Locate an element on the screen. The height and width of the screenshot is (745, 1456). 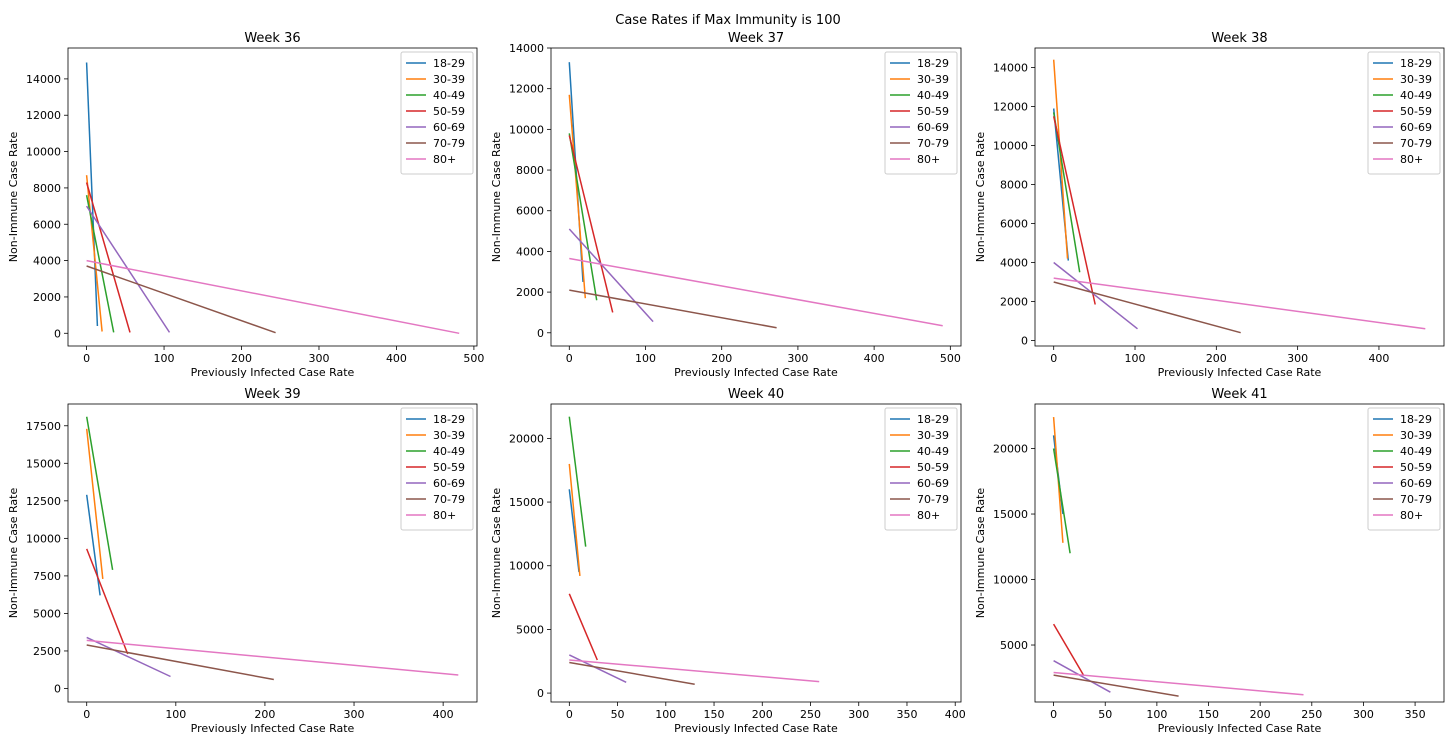
x-tick-label: 500 is located at coordinates (473, 358).